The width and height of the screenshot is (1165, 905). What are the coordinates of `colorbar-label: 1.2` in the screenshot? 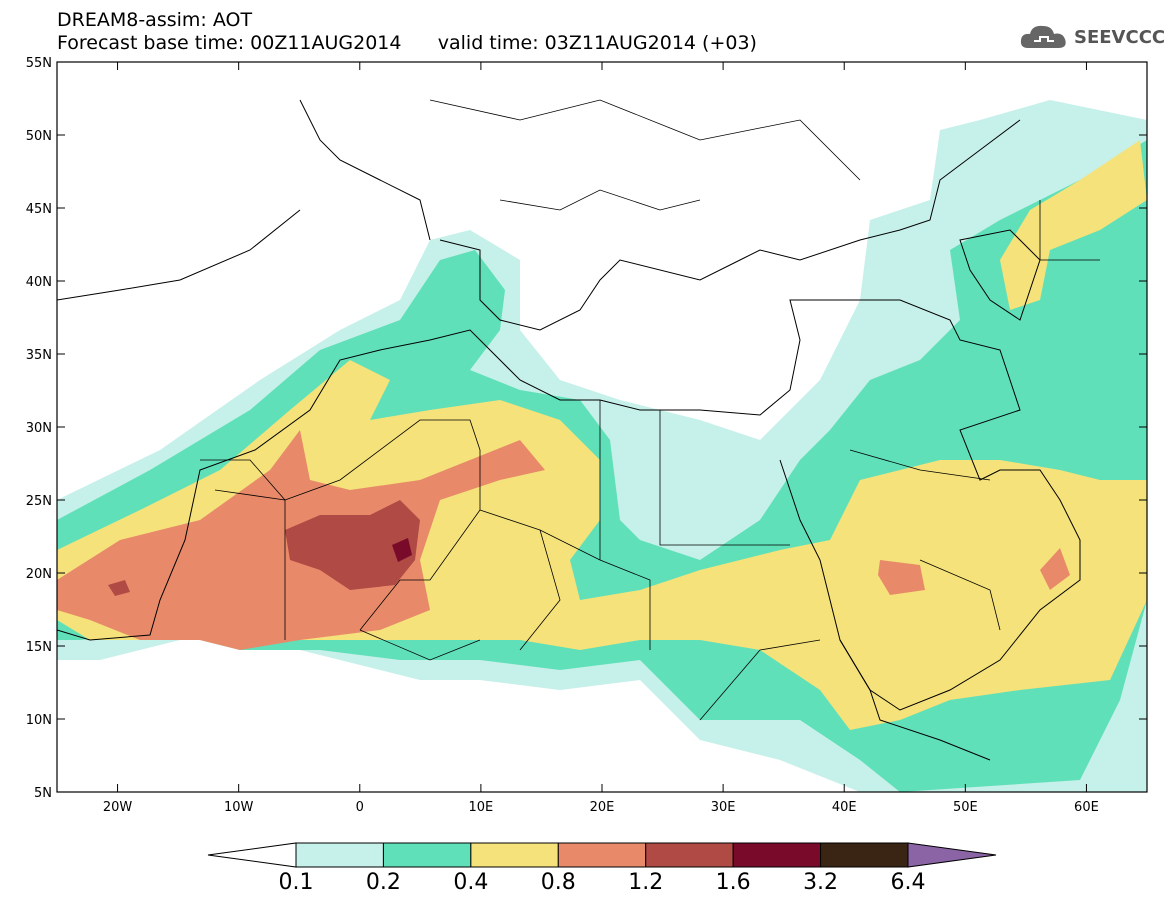 It's located at (645, 882).